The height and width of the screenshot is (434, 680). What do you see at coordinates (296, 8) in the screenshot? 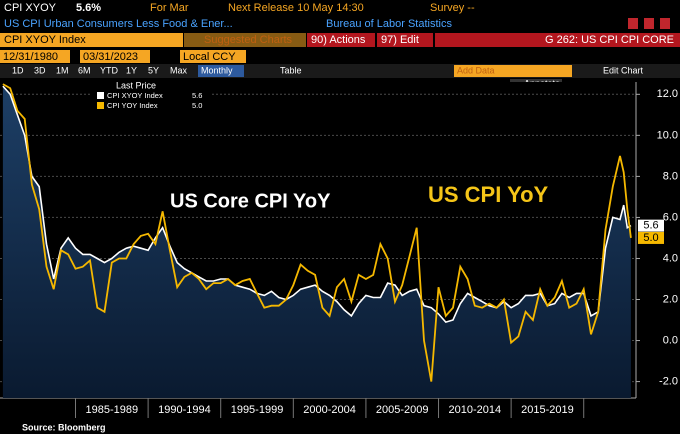
I see `next-release: Next Release 10 May 14:30` at bounding box center [296, 8].